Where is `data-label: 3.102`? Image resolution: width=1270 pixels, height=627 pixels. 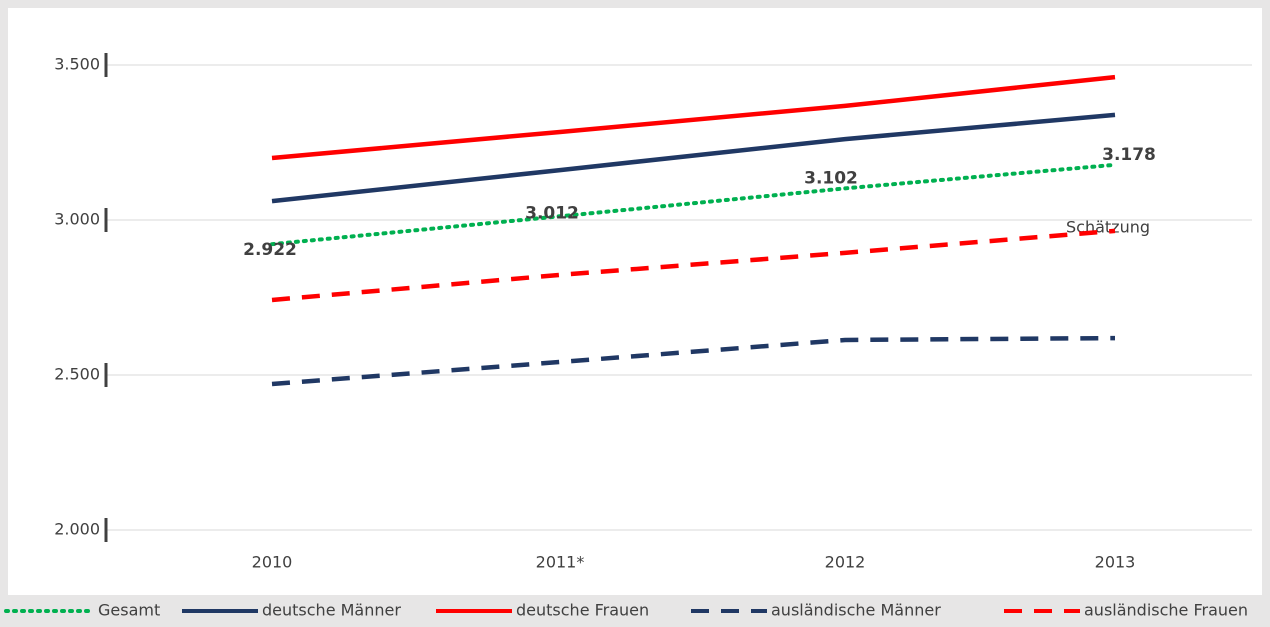 data-label: 3.102 is located at coordinates (831, 178).